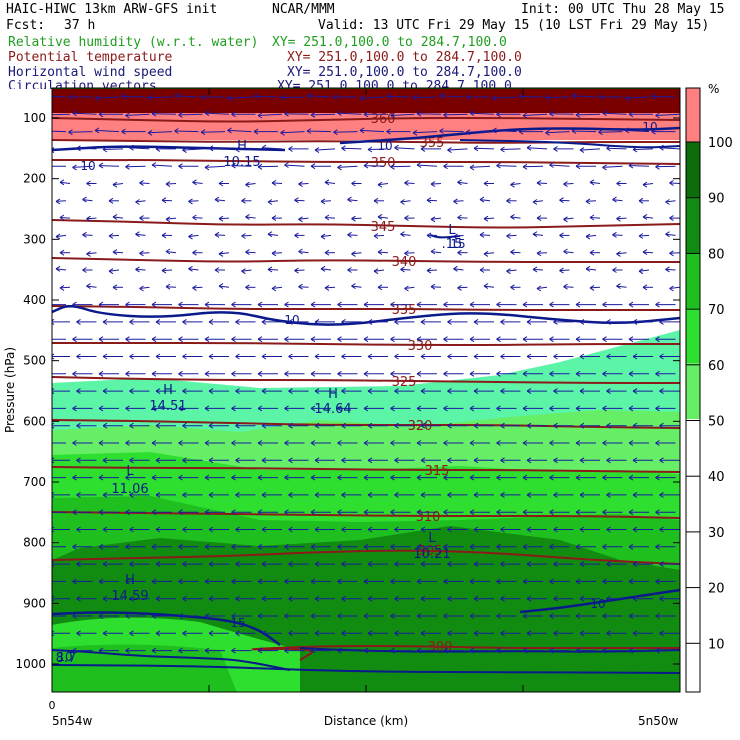  I want to click on field-xy-vectors: XY= 251.0,100.0 to 284.7,100.0, so click(394, 84).